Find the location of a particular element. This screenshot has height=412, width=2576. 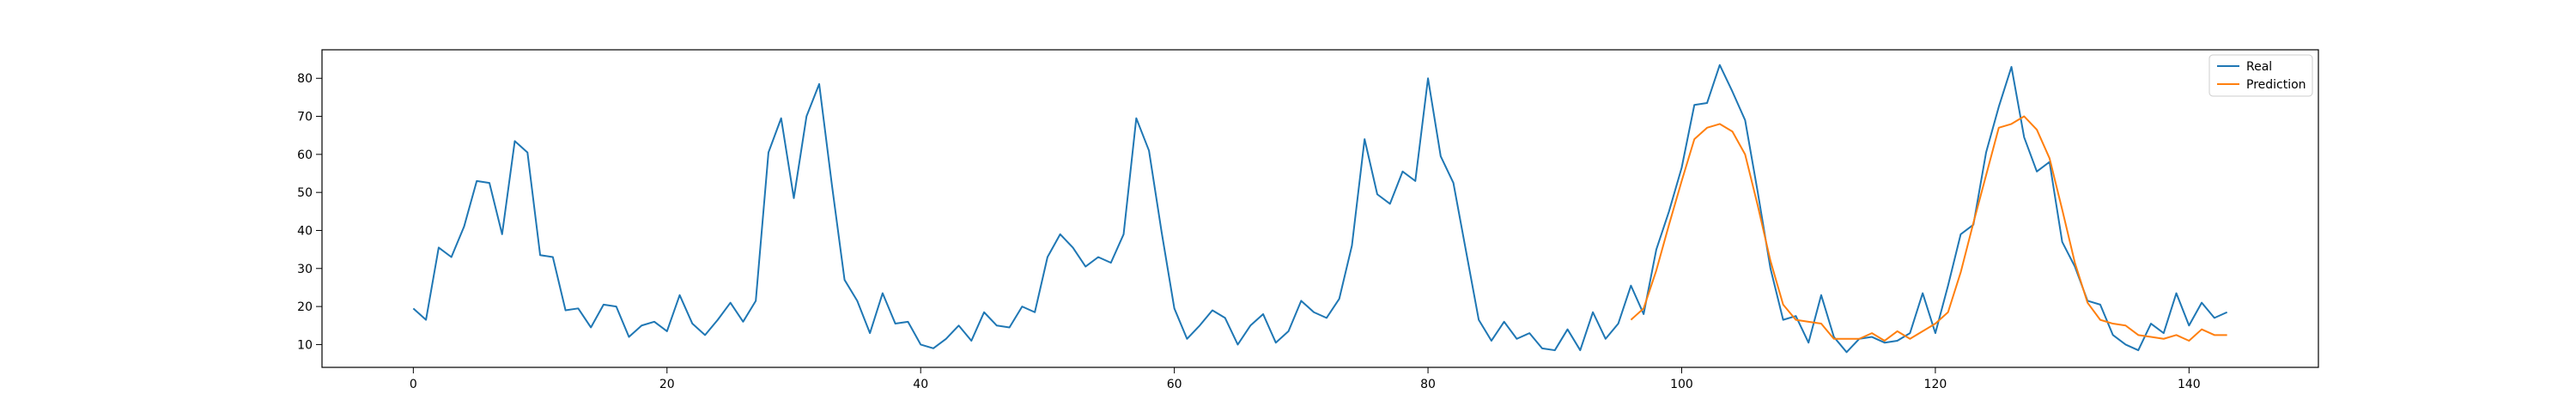

x-tick-label: 60 is located at coordinates (1174, 384).